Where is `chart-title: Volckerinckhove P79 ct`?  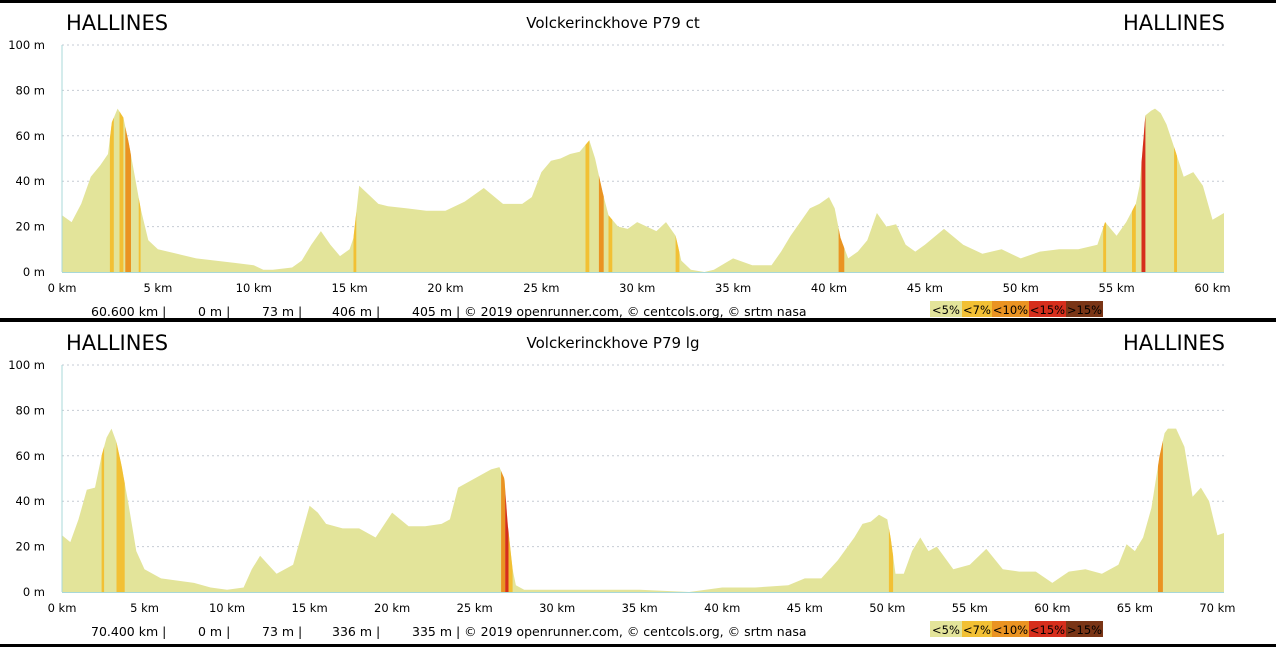
chart-title: Volckerinckhove P79 ct is located at coordinates (613, 23).